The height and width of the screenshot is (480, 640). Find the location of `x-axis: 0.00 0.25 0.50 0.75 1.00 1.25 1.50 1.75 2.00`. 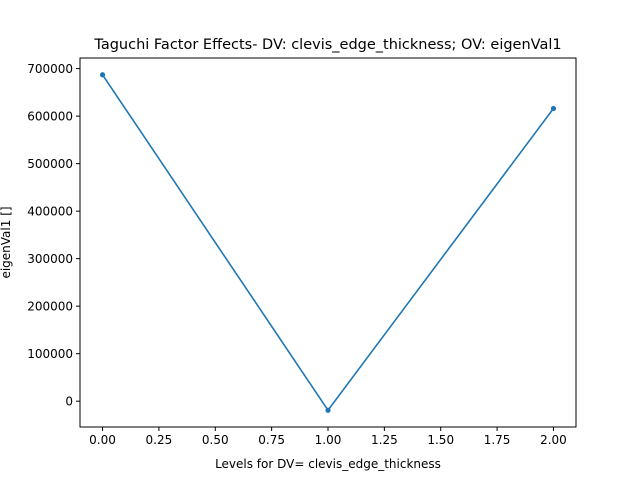

x-axis: 0.00 0.25 0.50 0.75 1.00 1.25 1.50 1.75 2.00 is located at coordinates (328, 437).